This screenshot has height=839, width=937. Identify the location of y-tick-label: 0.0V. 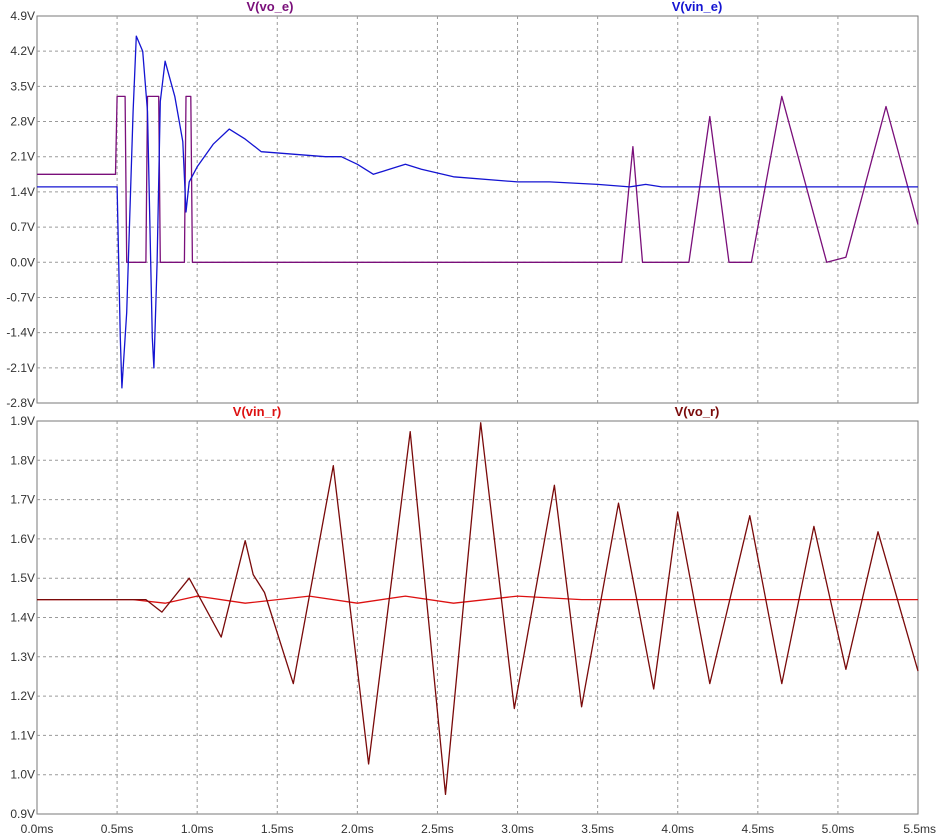
(22, 262).